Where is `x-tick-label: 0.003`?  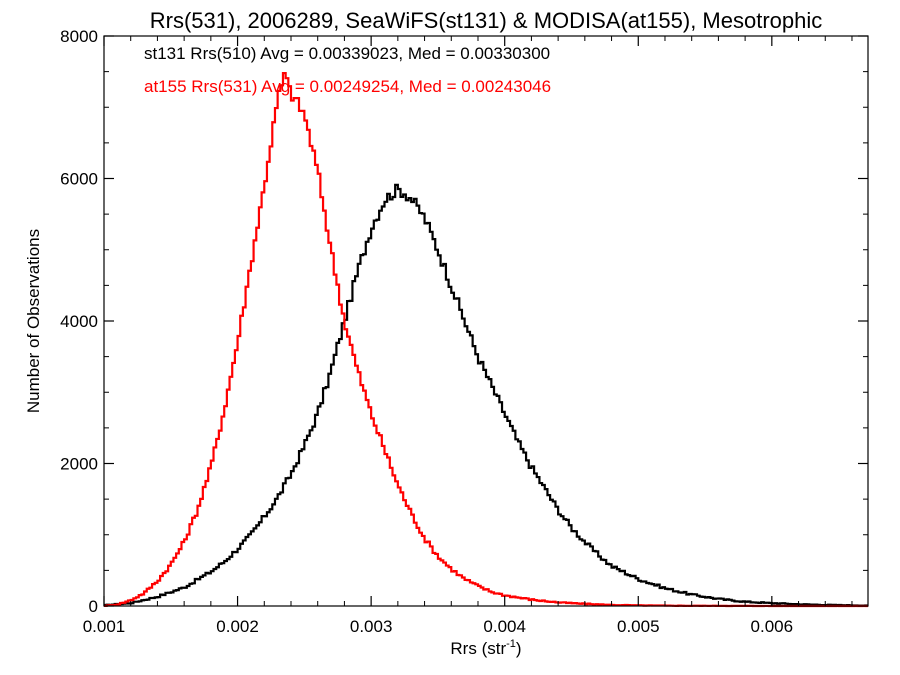
x-tick-label: 0.003 is located at coordinates (371, 626).